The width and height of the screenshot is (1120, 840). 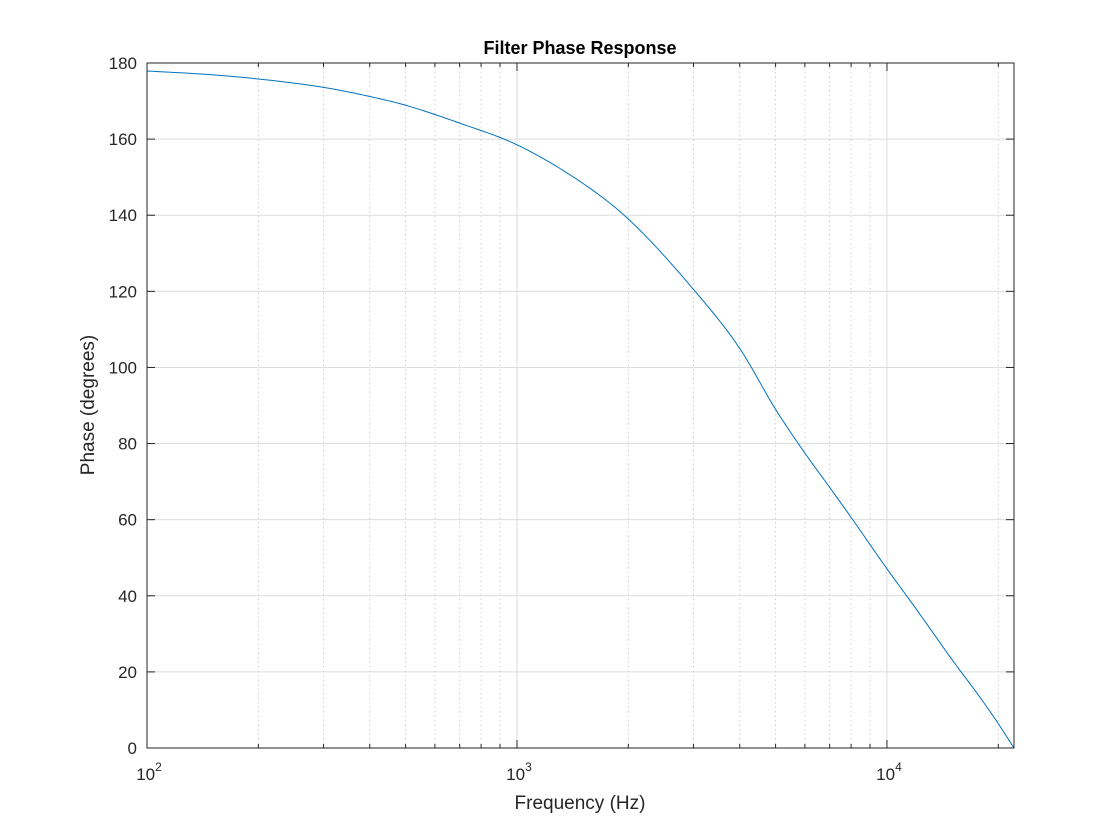 I want to click on x-tick-exponent: 2, so click(x=158, y=767).